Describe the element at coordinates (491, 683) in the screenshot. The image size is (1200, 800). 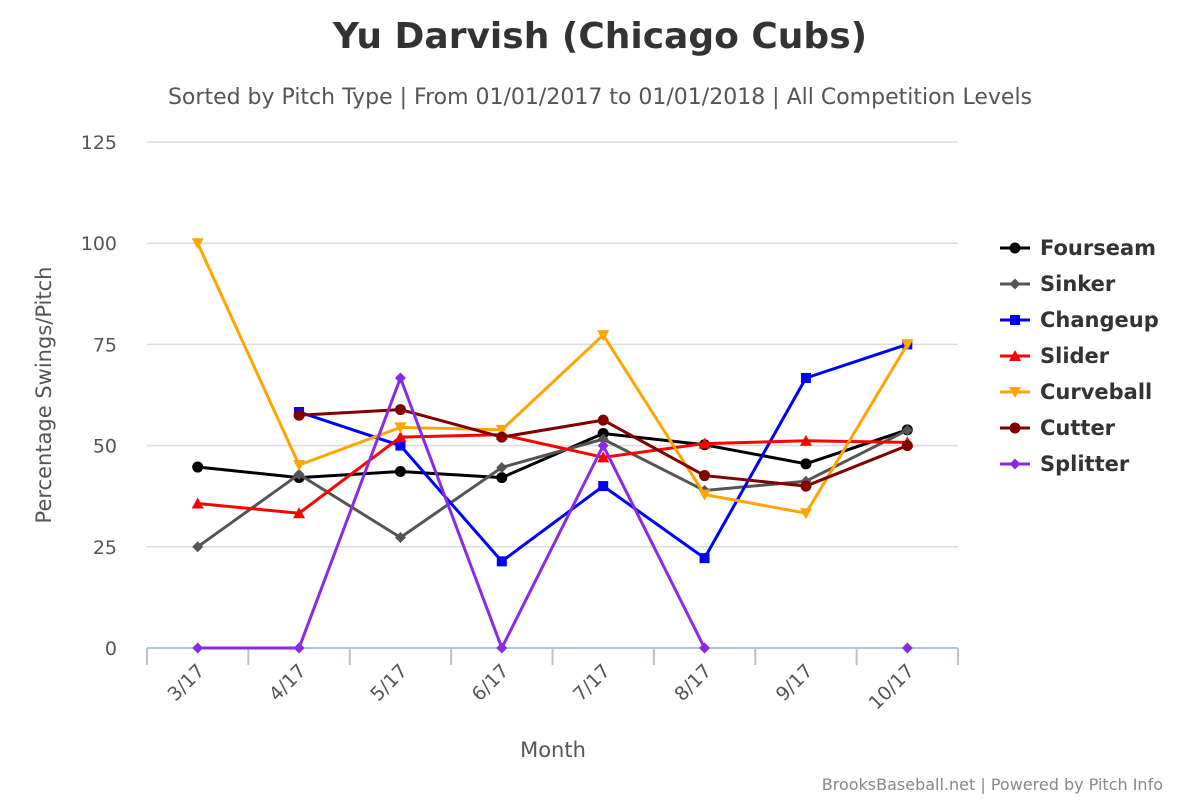
I see `x-tick-label: 6/17` at that location.